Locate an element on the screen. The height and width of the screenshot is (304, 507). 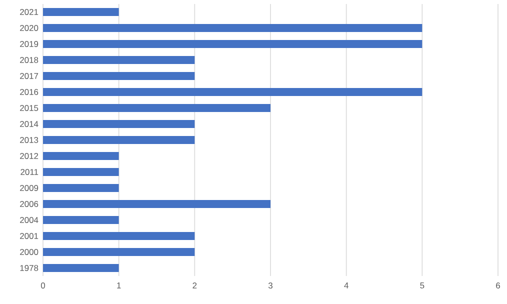
x-tick-label: 2 is located at coordinates (194, 285).